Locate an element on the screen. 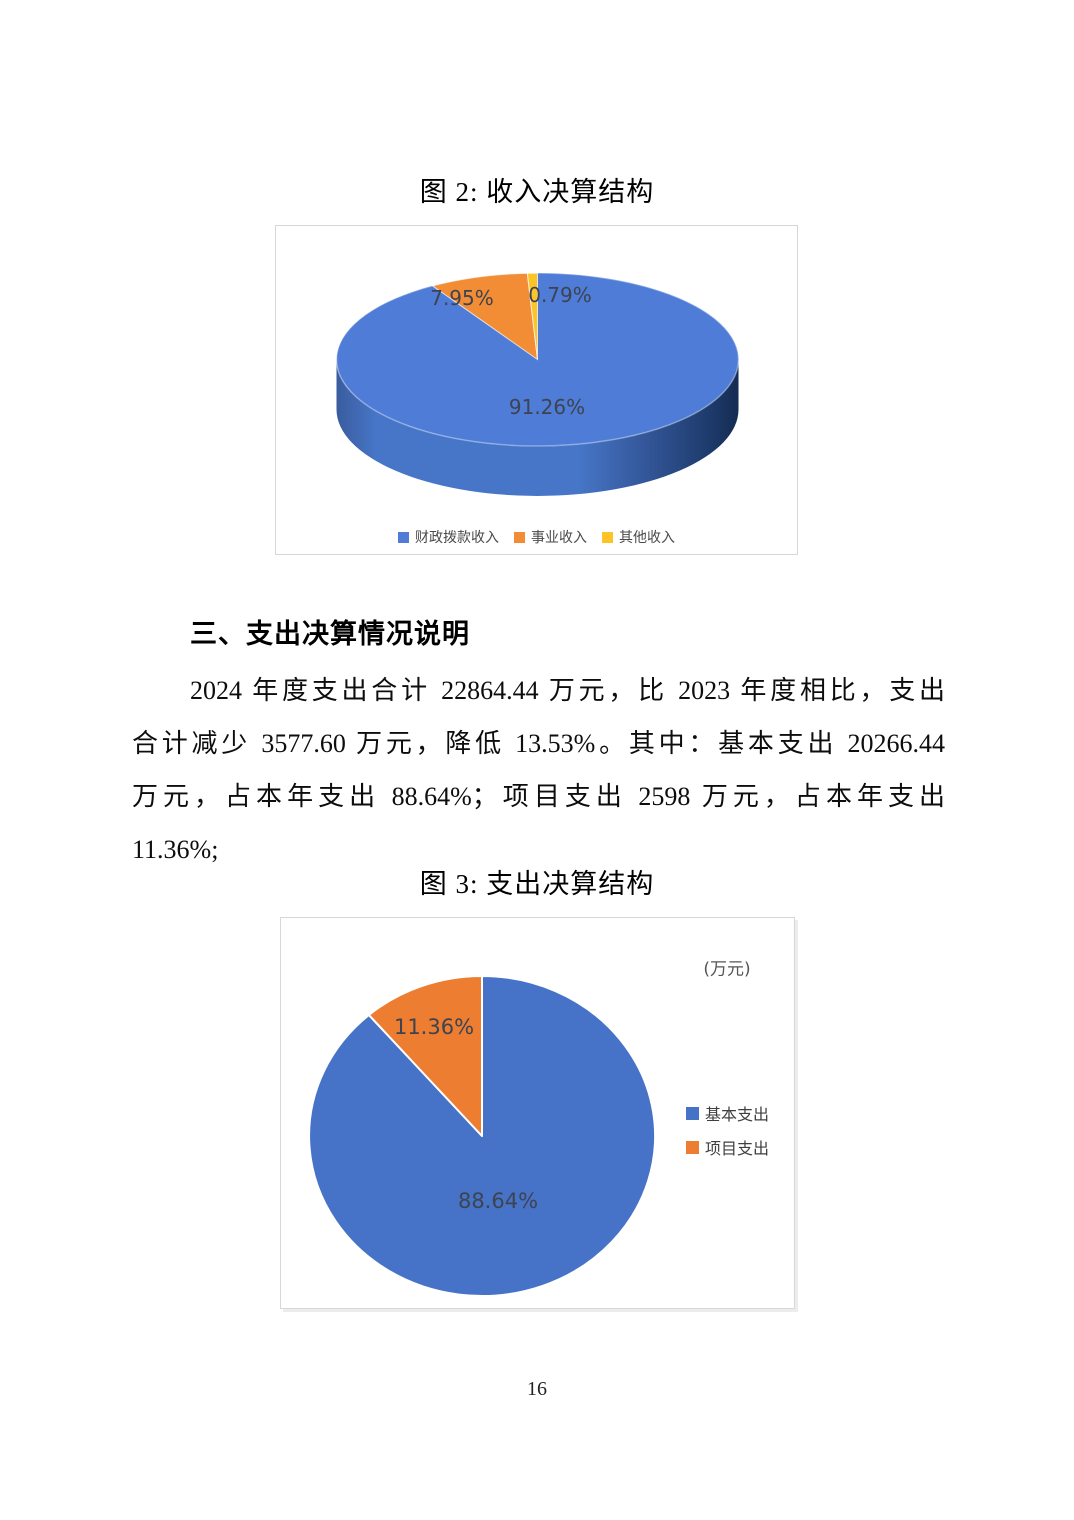  figure2-label-main: 91.26% is located at coordinates (547, 407).